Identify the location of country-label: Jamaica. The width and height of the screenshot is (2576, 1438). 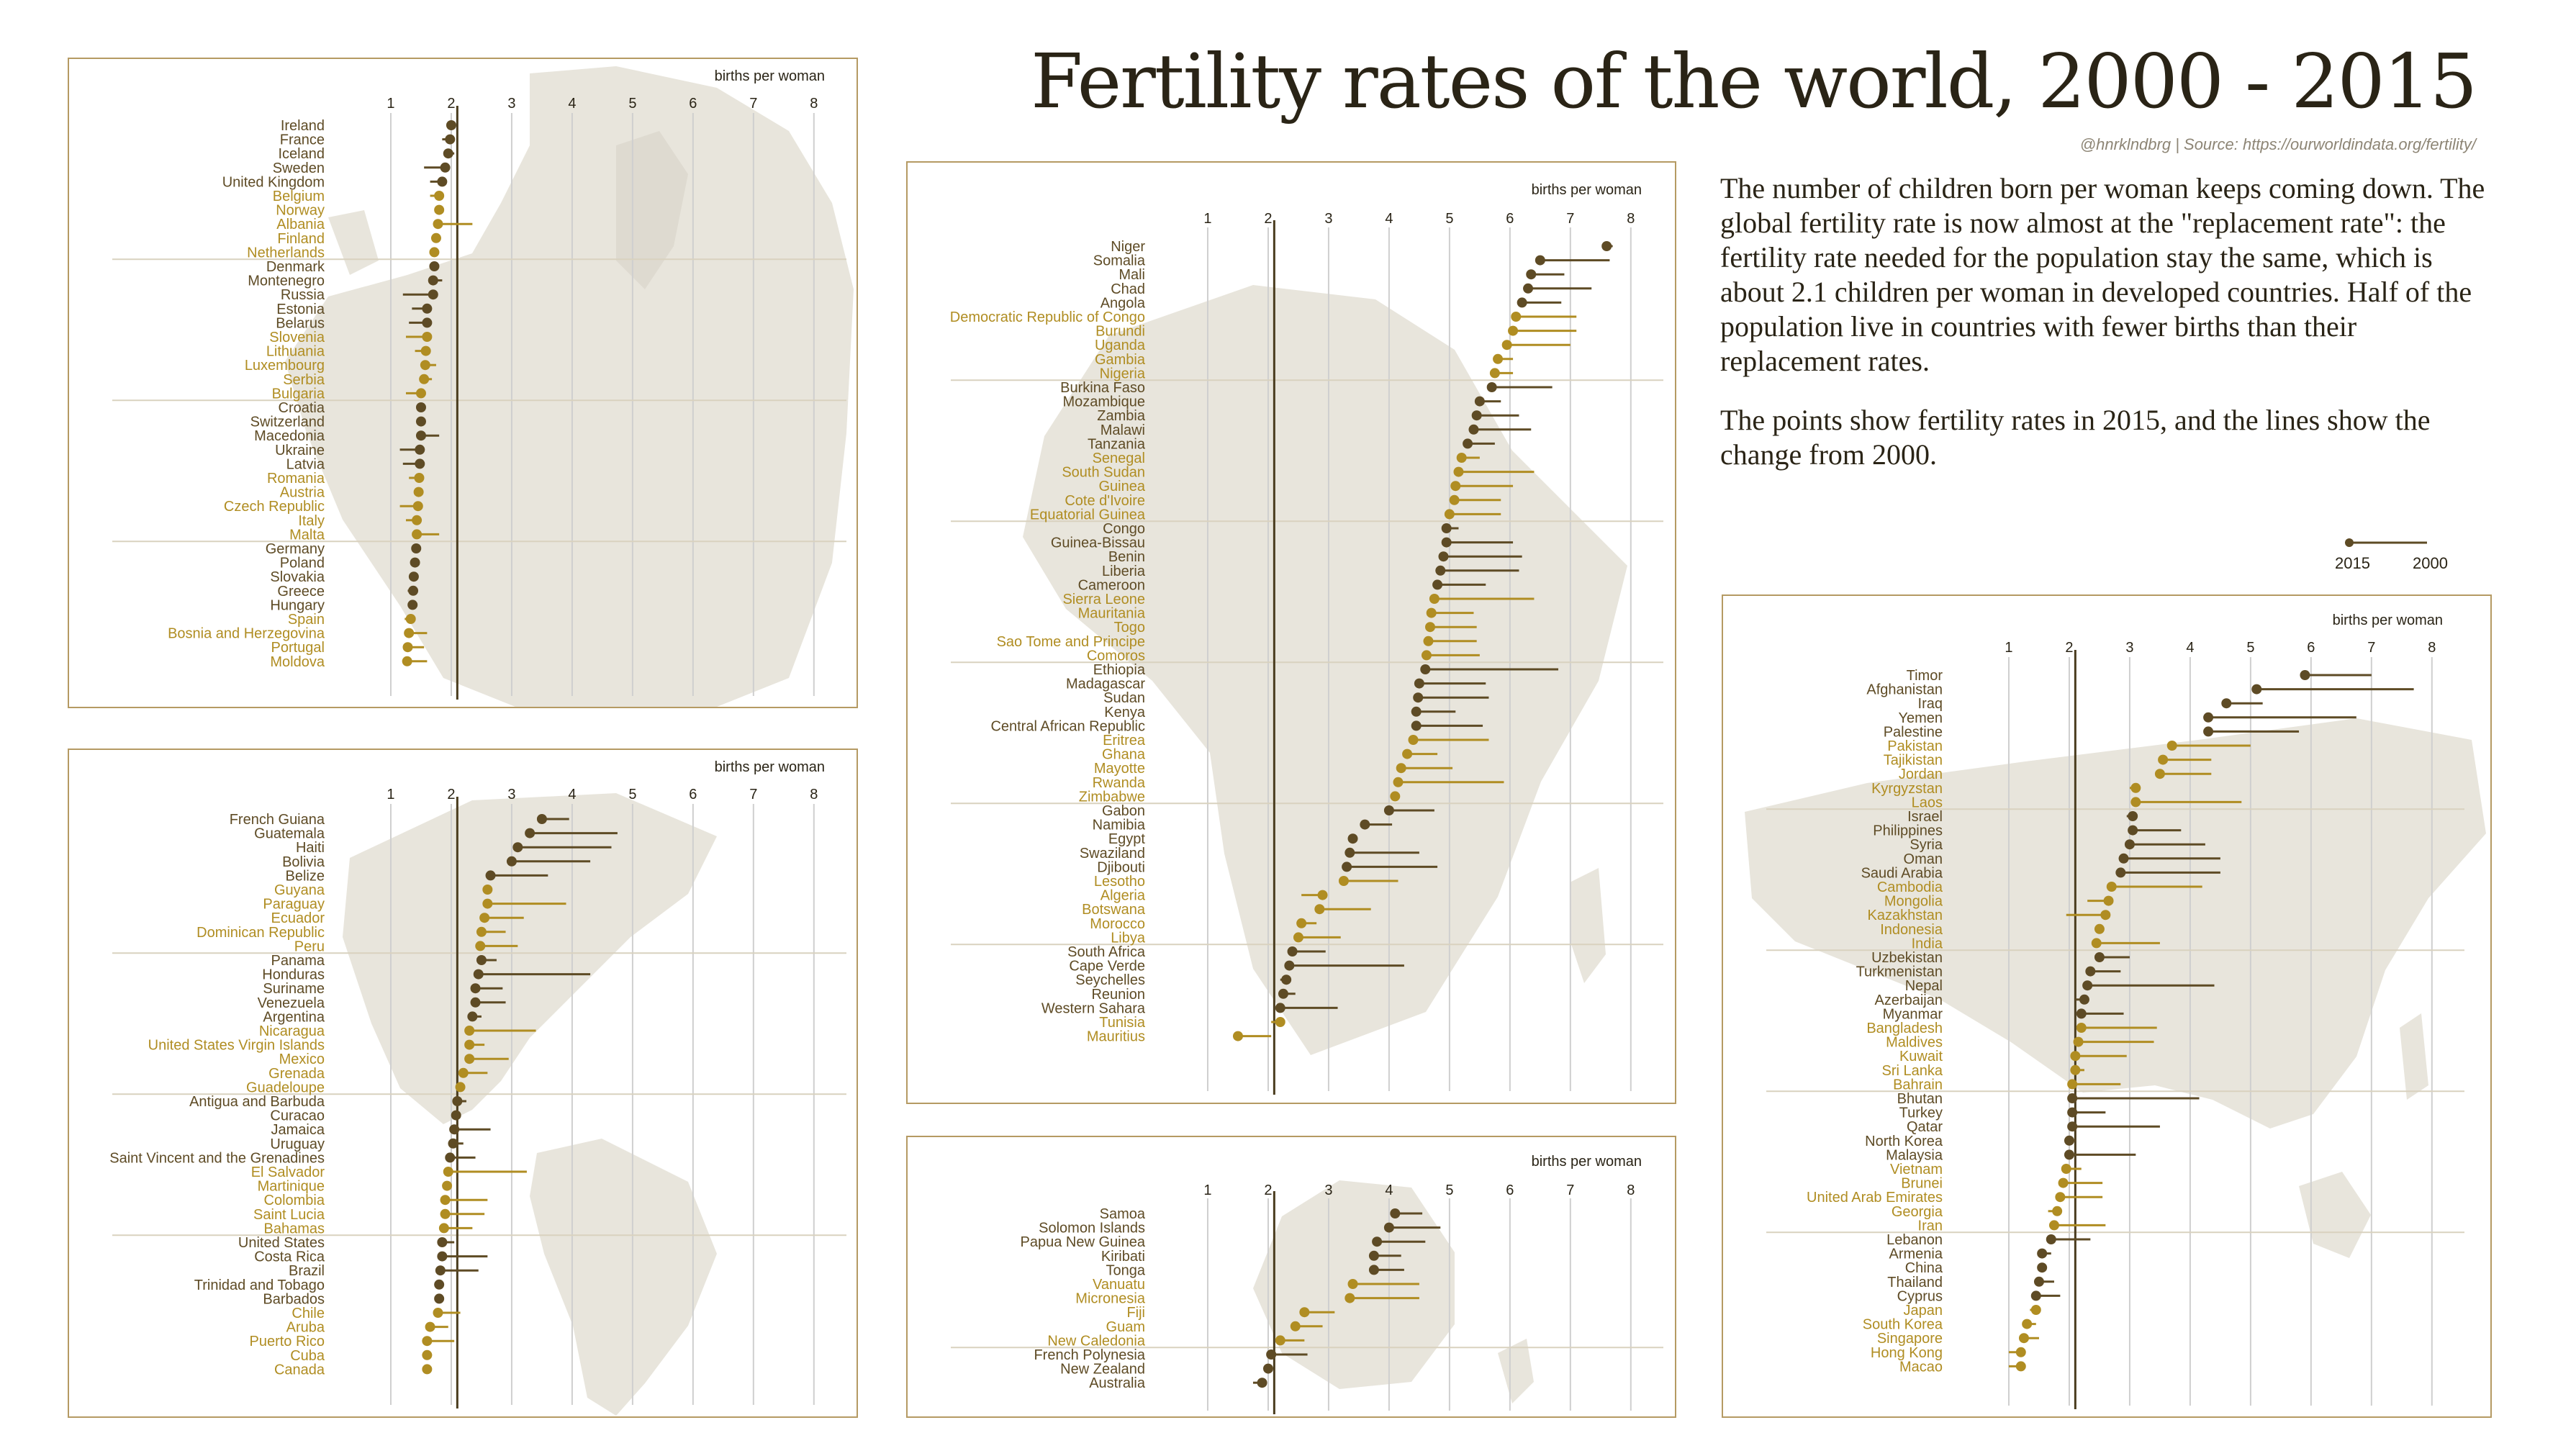
(298, 1130).